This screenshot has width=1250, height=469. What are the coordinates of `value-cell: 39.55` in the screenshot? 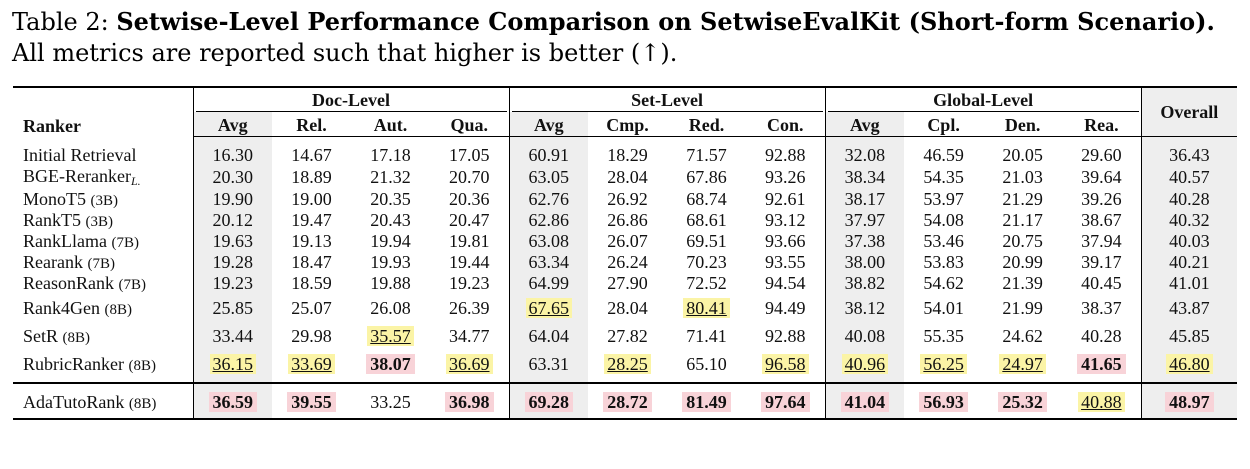 It's located at (311, 401).